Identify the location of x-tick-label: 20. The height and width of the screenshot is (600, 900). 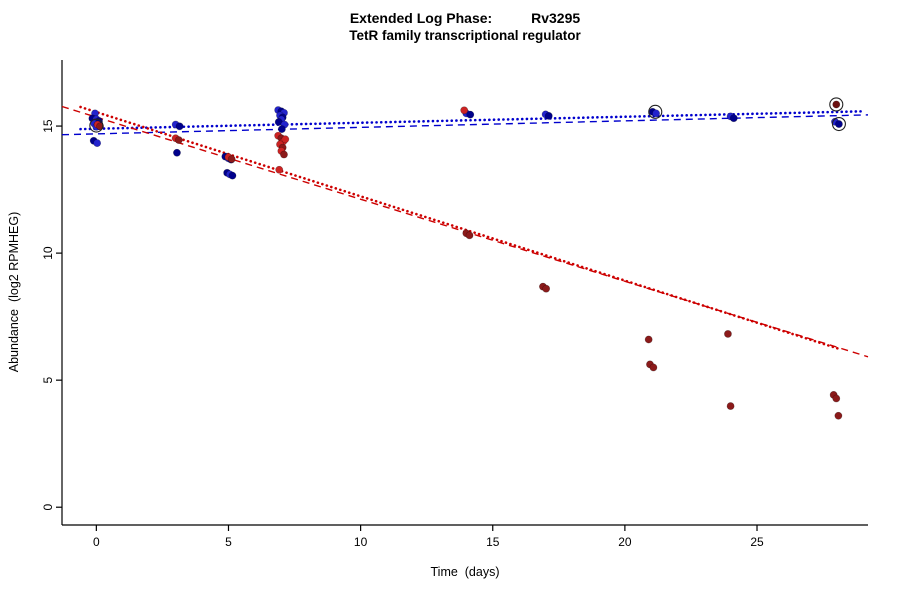
(625, 542).